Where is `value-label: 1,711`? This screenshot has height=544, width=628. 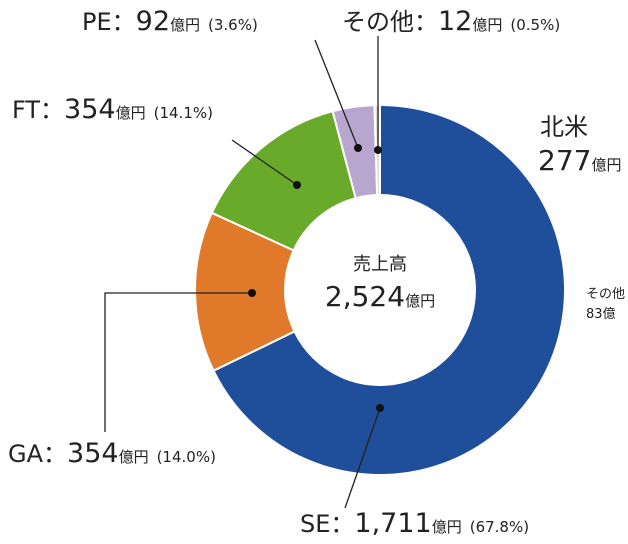 value-label: 1,711 is located at coordinates (392, 523).